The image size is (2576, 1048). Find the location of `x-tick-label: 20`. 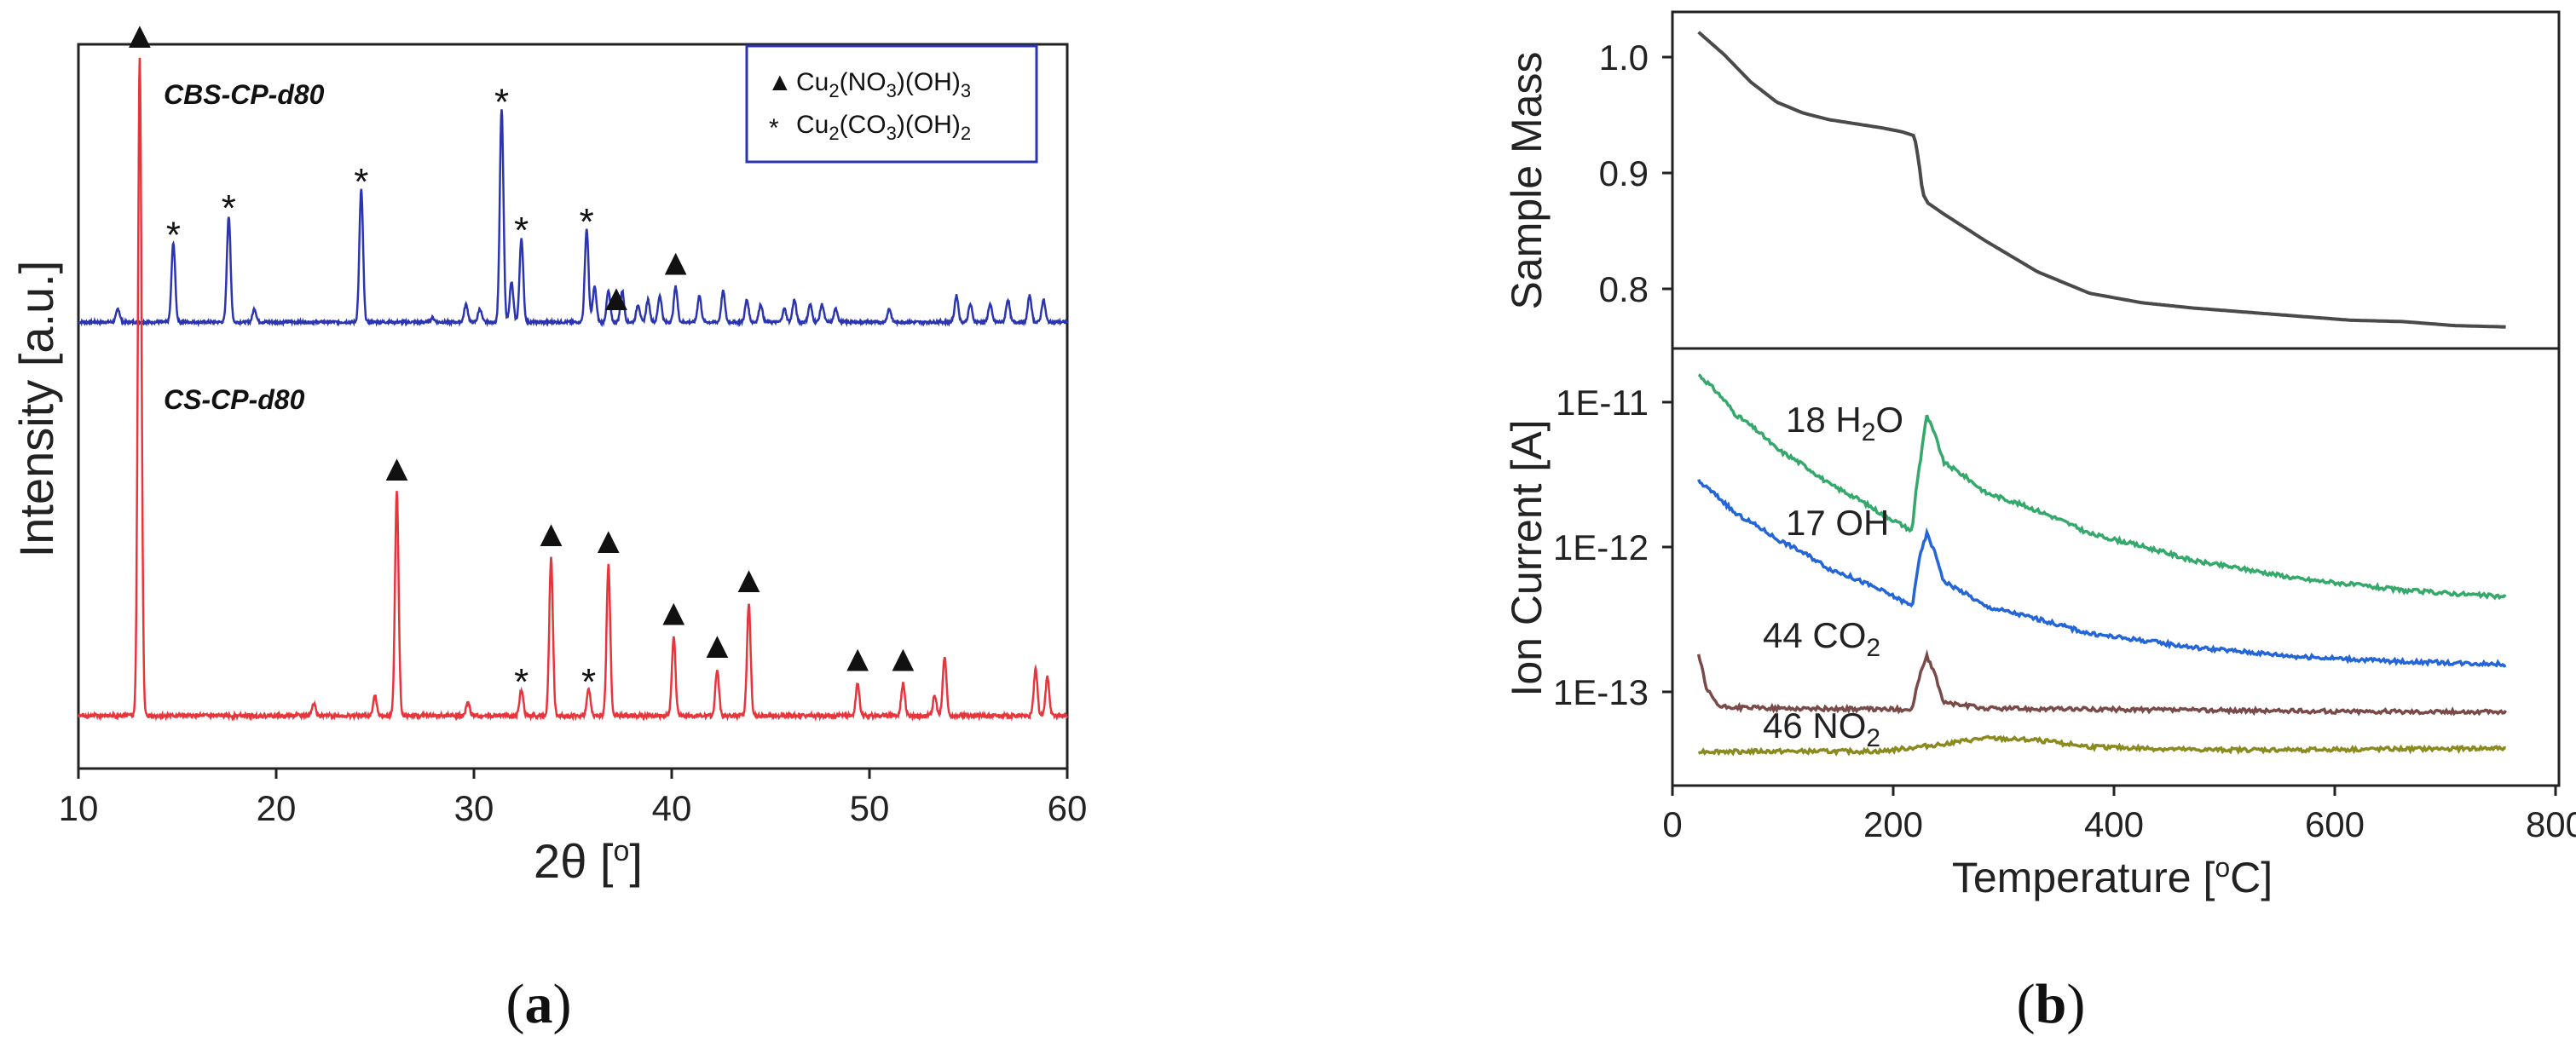

x-tick-label: 20 is located at coordinates (277, 808).